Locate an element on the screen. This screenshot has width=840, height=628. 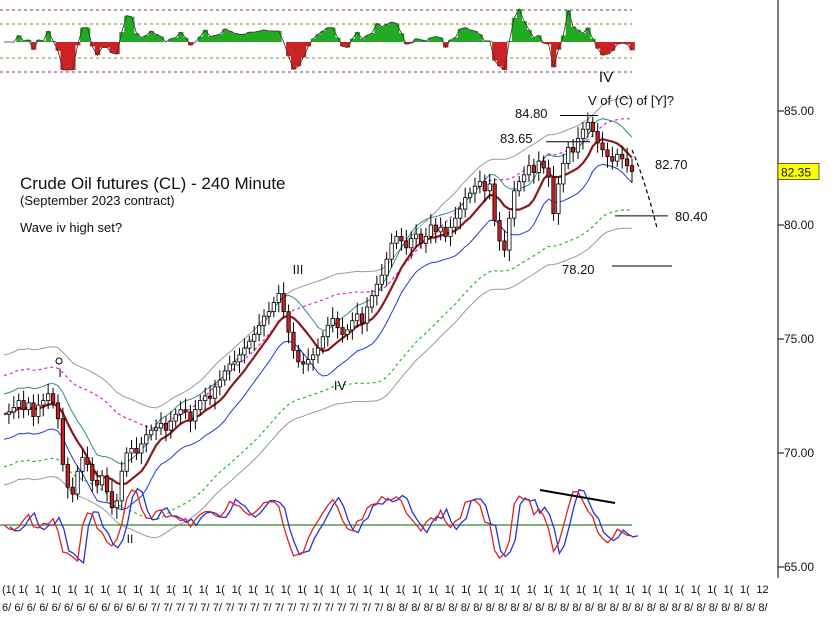
price-level-label: 84.80 is located at coordinates (531, 113).